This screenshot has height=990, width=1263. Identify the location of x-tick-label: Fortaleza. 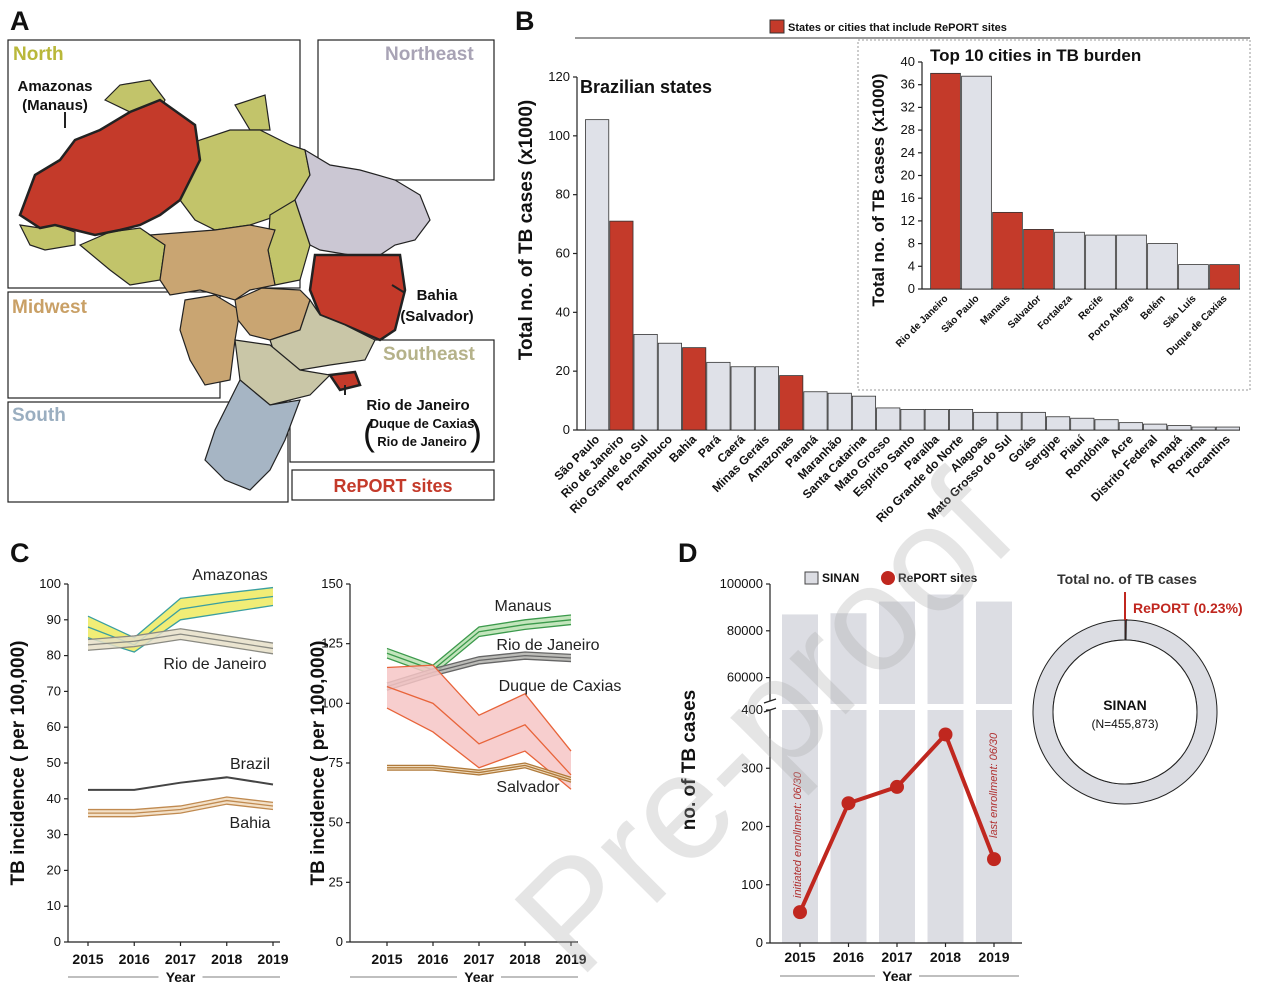
(1055, 312).